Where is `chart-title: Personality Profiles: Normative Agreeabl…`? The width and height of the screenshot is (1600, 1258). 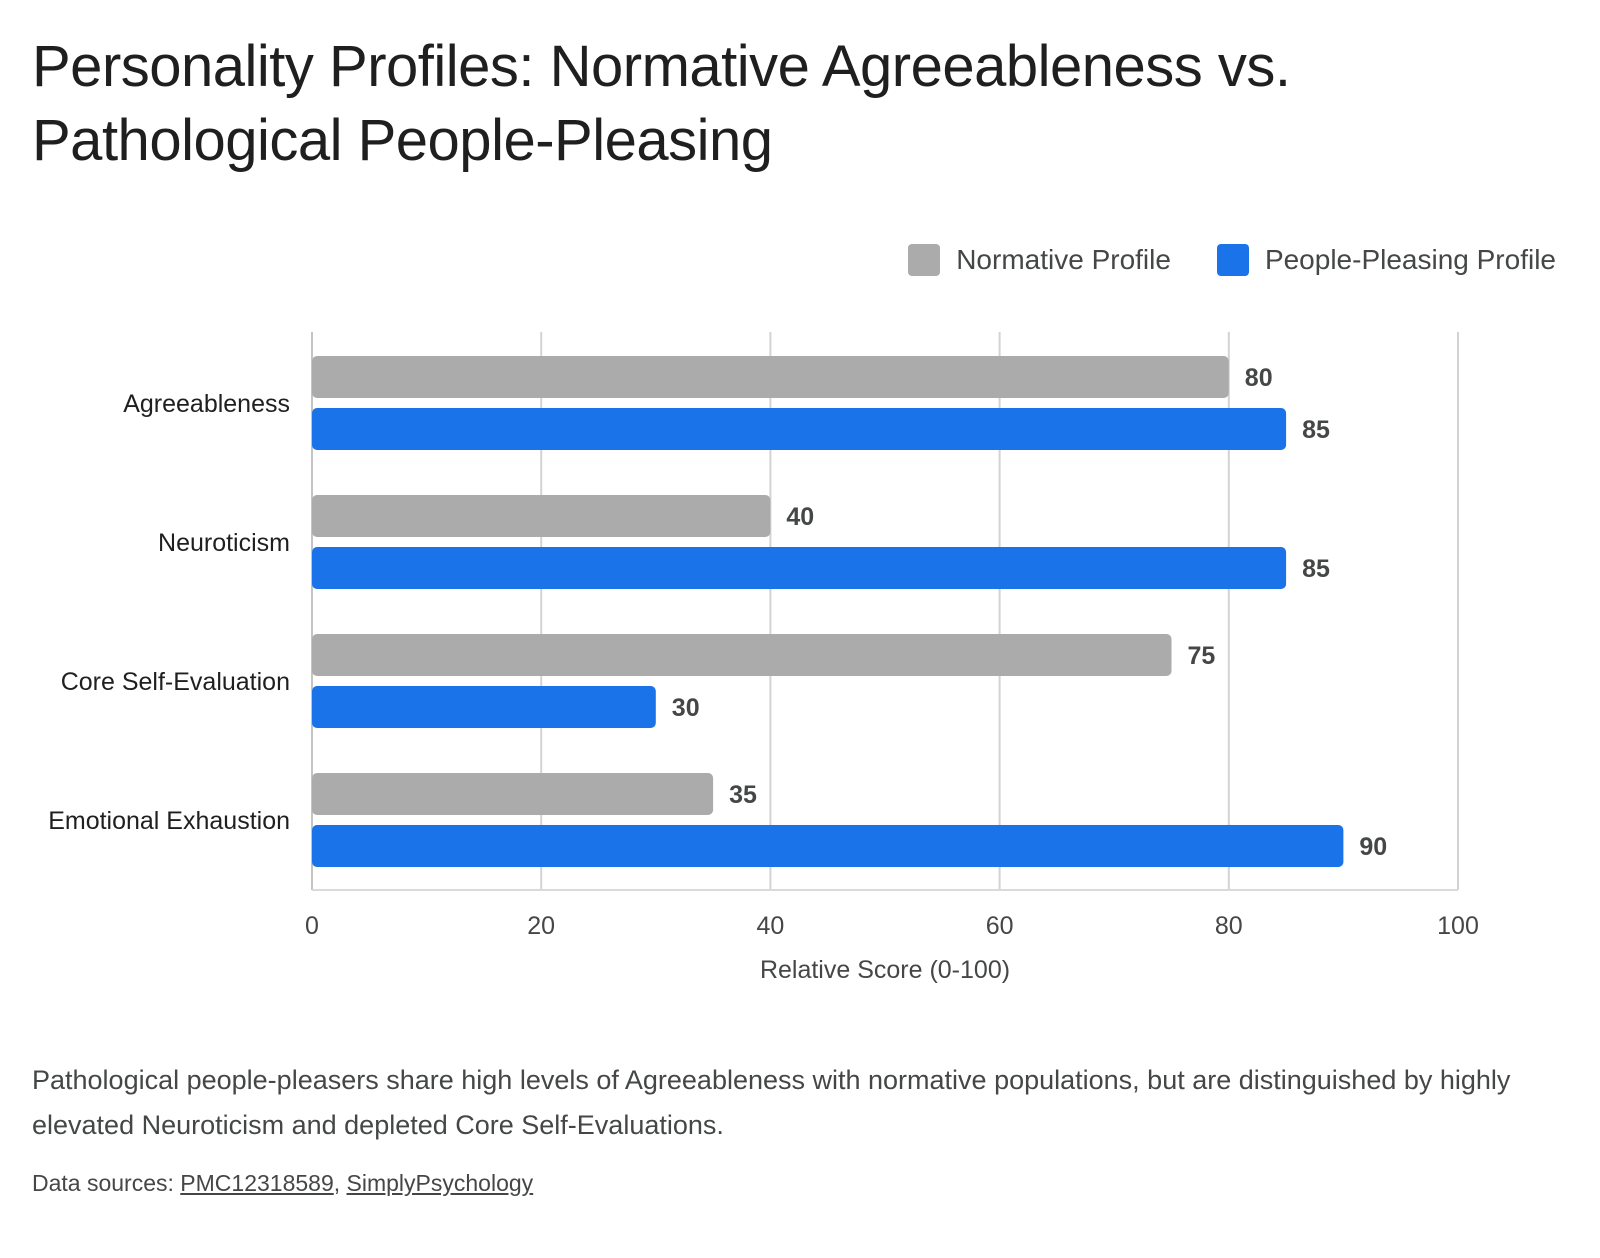 chart-title: Personality Profiles: Normative Agreeabl… is located at coordinates (661, 103).